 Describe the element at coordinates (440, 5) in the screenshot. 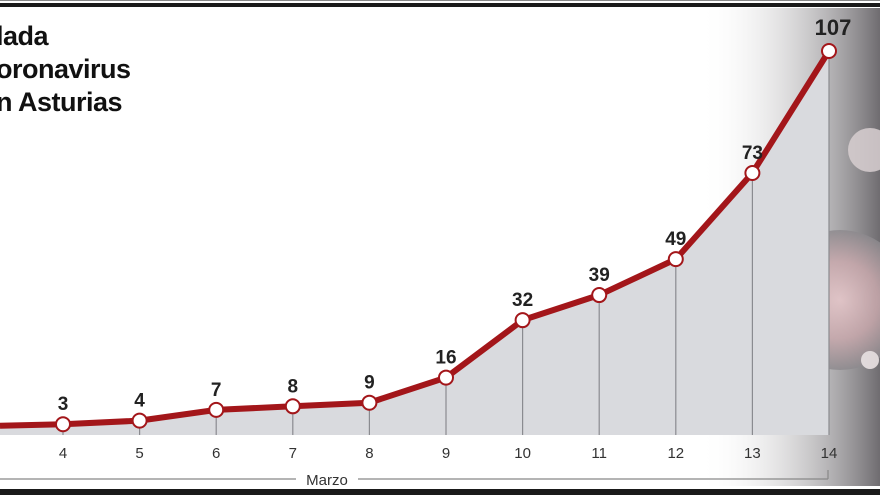

I see `top-border` at that location.